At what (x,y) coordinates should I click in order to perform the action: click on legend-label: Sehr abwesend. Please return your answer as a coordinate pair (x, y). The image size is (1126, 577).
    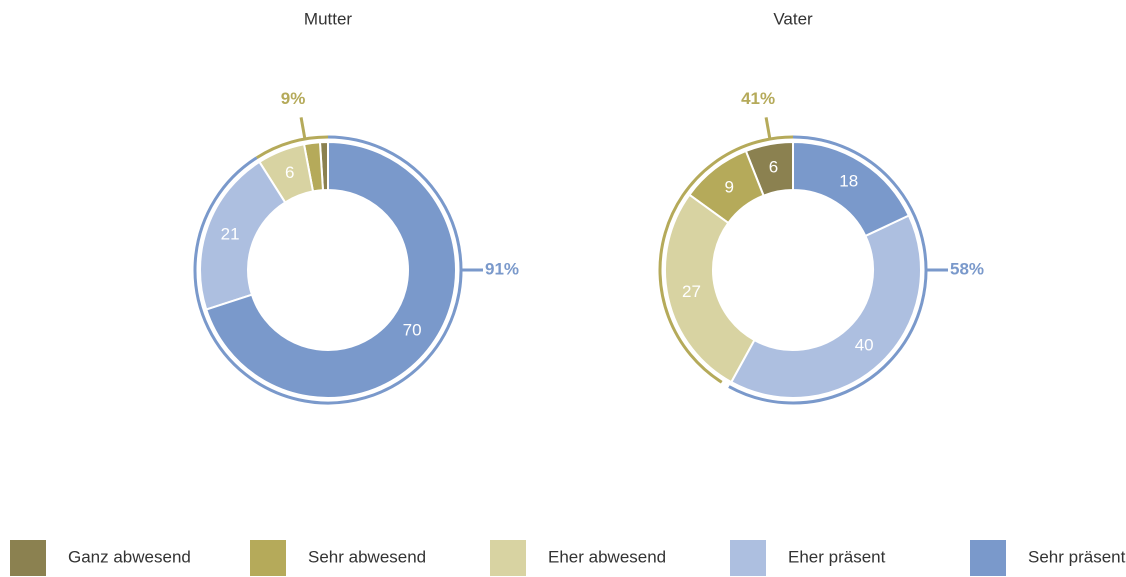
    Looking at the image, I should click on (367, 556).